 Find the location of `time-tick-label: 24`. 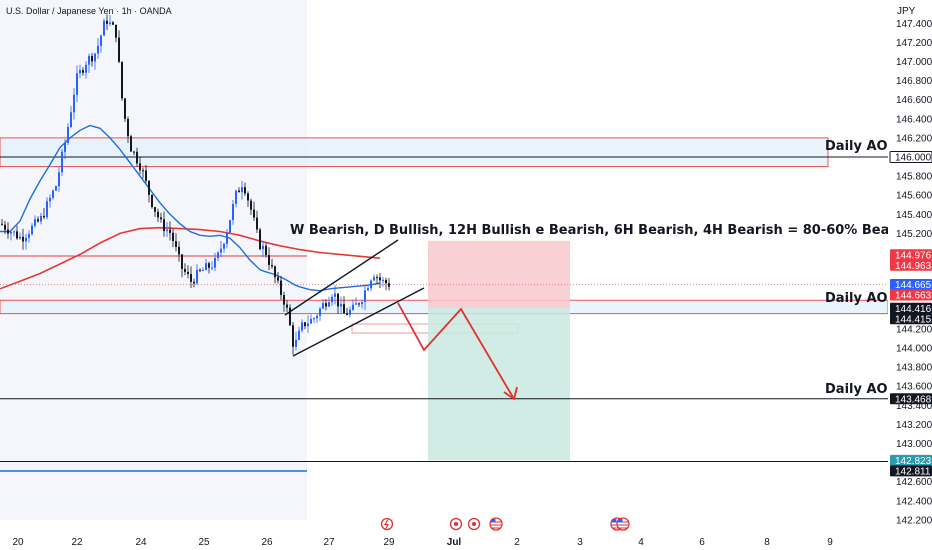

time-tick-label: 24 is located at coordinates (141, 542).